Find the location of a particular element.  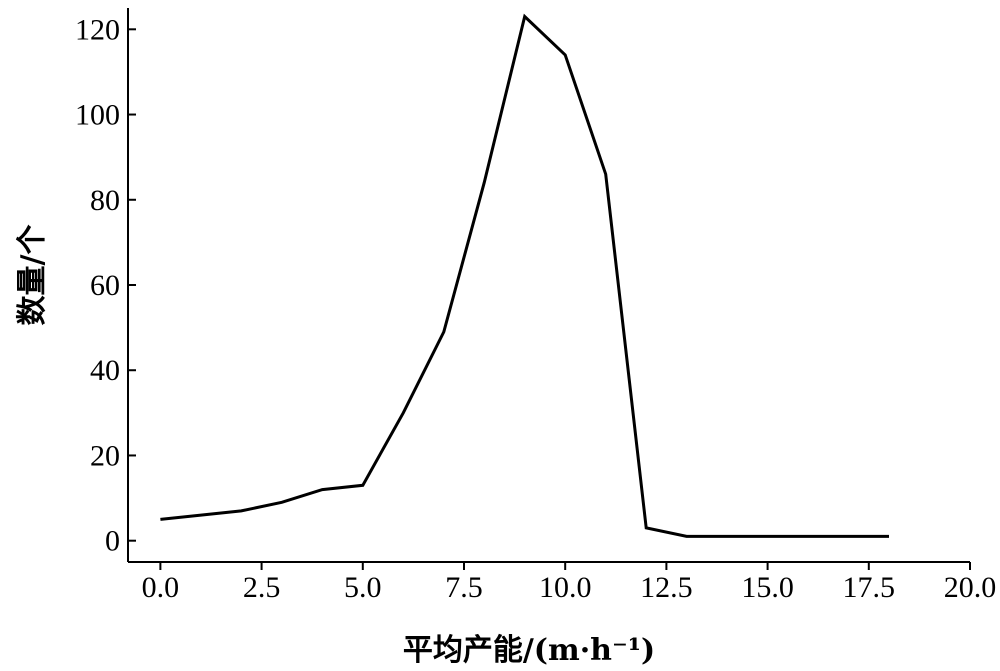

y-tick-label: 100 is located at coordinates (97, 115).